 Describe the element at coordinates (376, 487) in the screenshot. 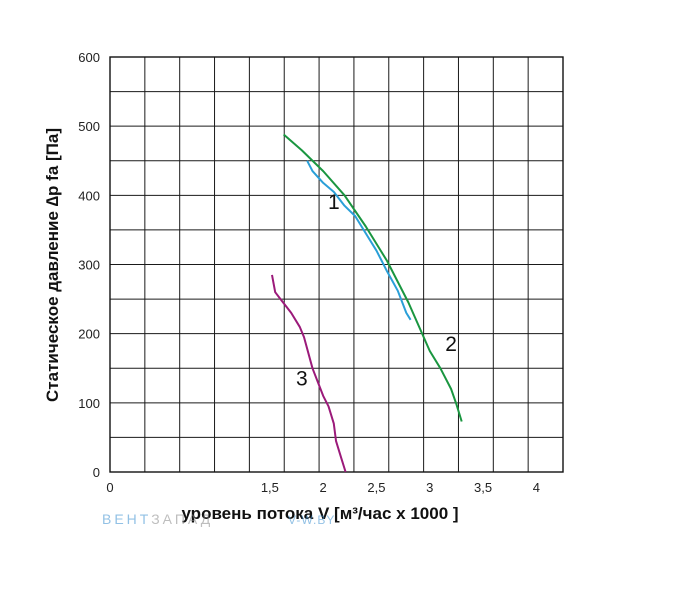

I see `x-tick-label: 2,5` at that location.